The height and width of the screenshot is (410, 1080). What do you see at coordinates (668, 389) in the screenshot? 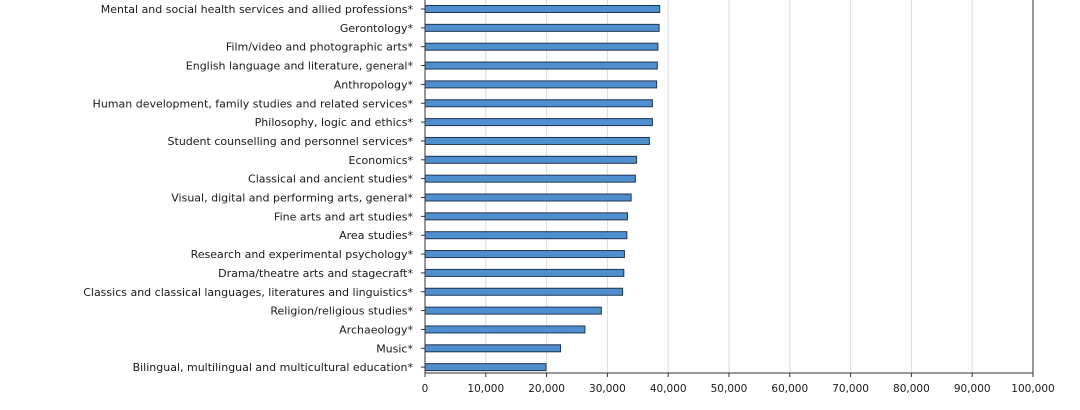
I see `x-tick-label: 40,000` at bounding box center [668, 389].